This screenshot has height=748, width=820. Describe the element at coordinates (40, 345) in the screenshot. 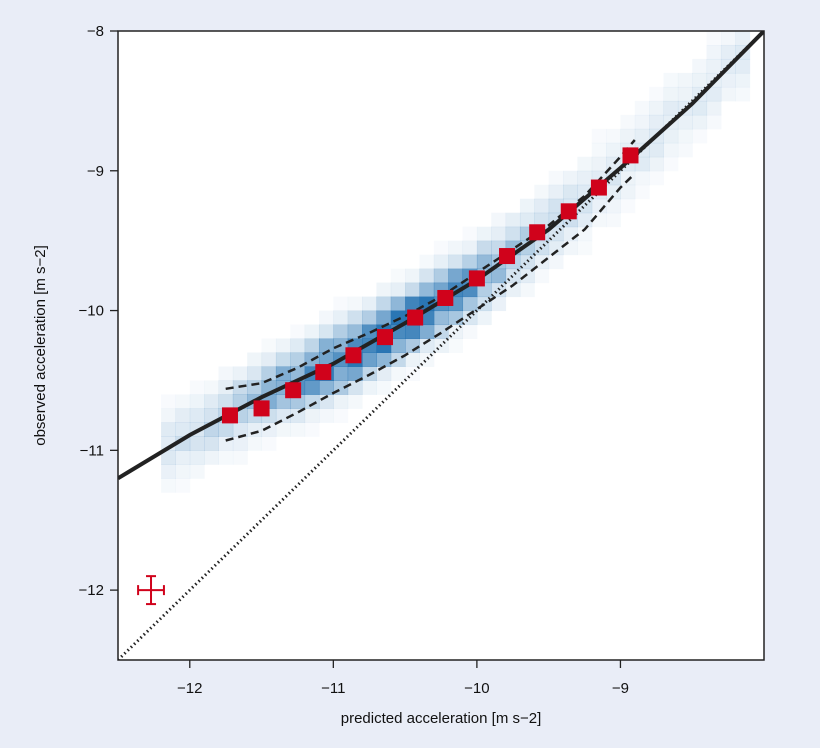

I see `y-axis-label: observed acceleration [m s−2]` at that location.